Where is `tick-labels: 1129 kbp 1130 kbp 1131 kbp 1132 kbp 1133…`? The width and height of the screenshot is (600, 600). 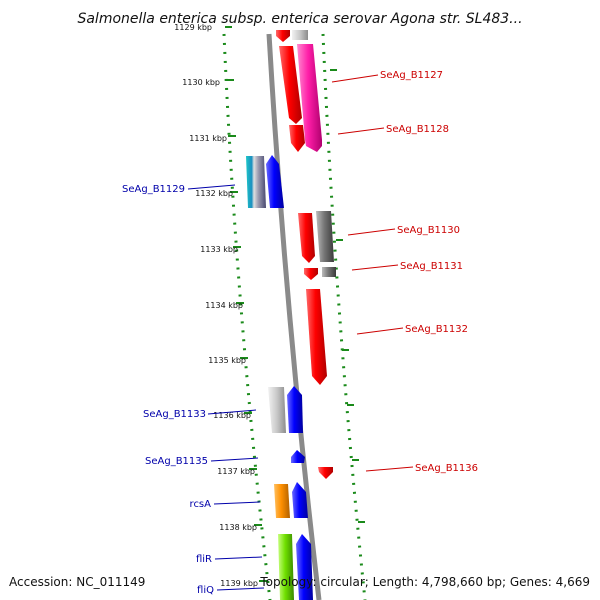
tick-labels: 1129 kbp 1130 kbp 1131 kbp 1132 kbp 1133… is located at coordinates (216, 305).